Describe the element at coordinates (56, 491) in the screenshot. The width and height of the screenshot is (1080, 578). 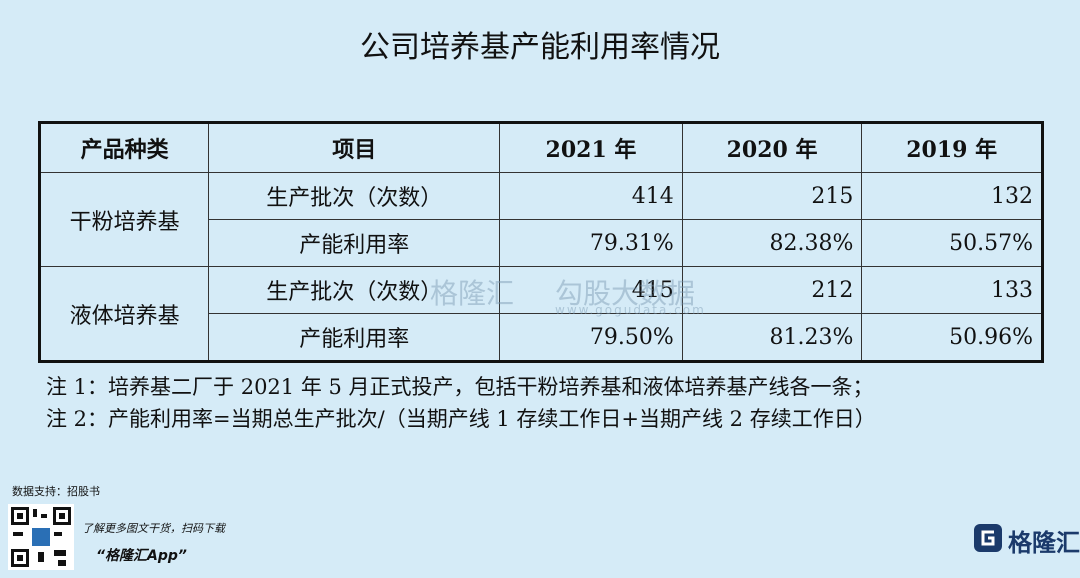
I see `source: 数据支持：招股书` at that location.